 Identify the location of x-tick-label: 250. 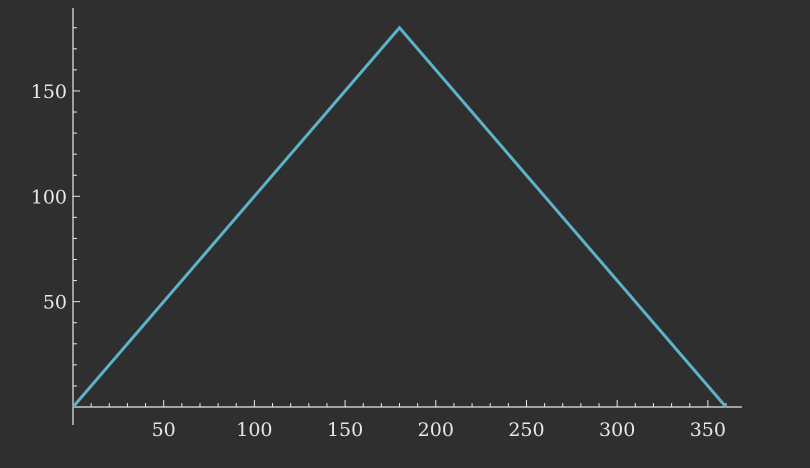
(526, 430).